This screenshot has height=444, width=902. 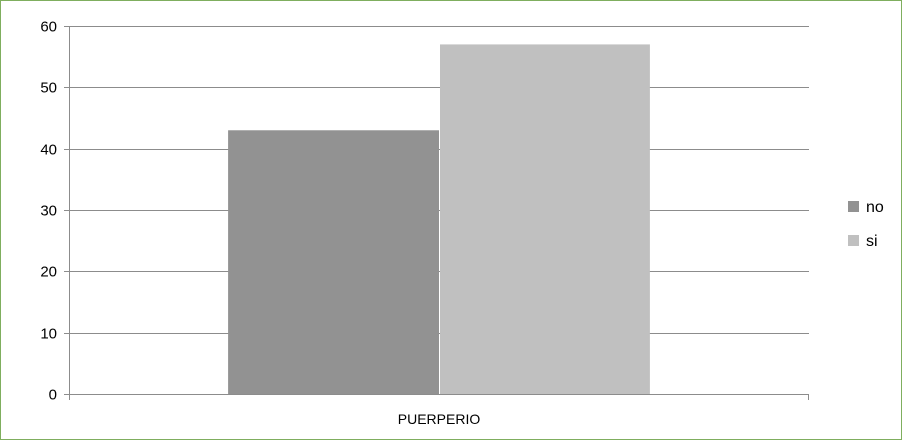 What do you see at coordinates (333, 262) in the screenshot?
I see `bar-no` at bounding box center [333, 262].